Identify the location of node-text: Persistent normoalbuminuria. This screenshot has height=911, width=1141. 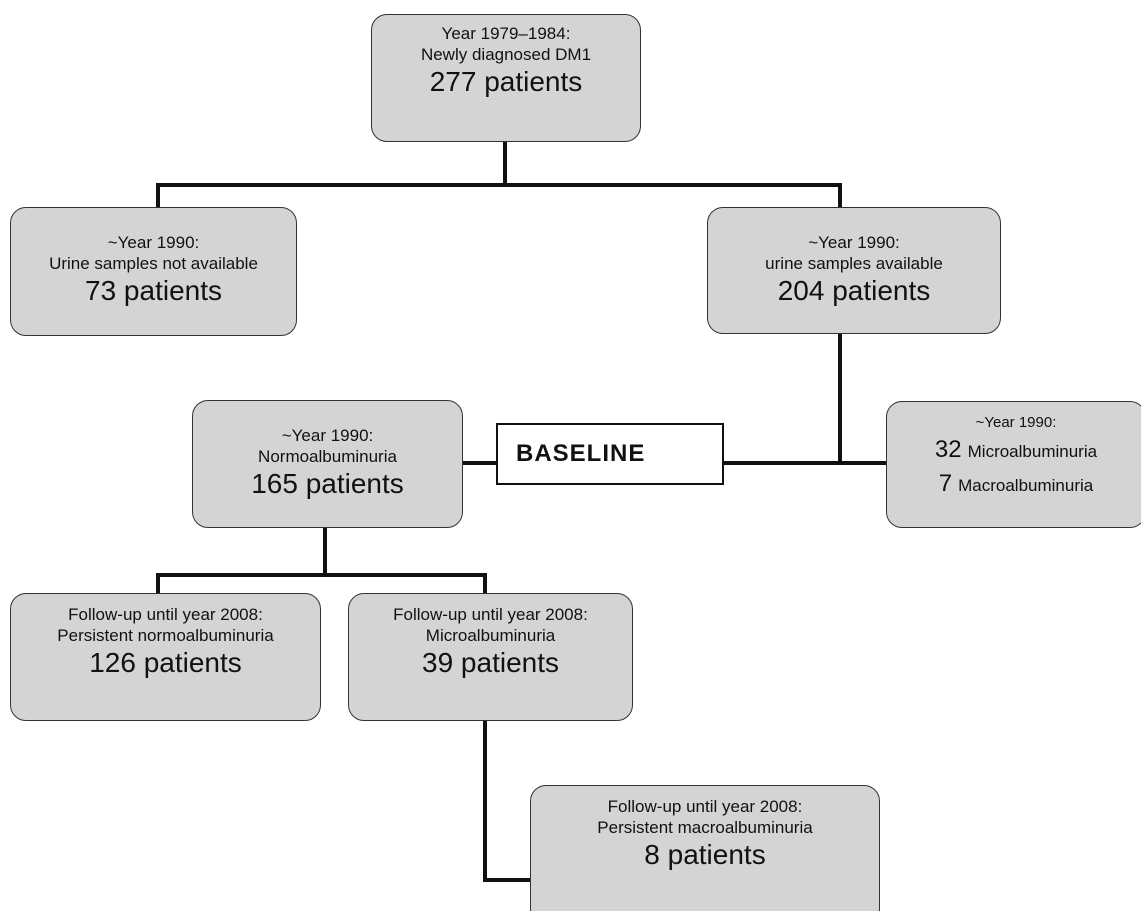
(165, 635).